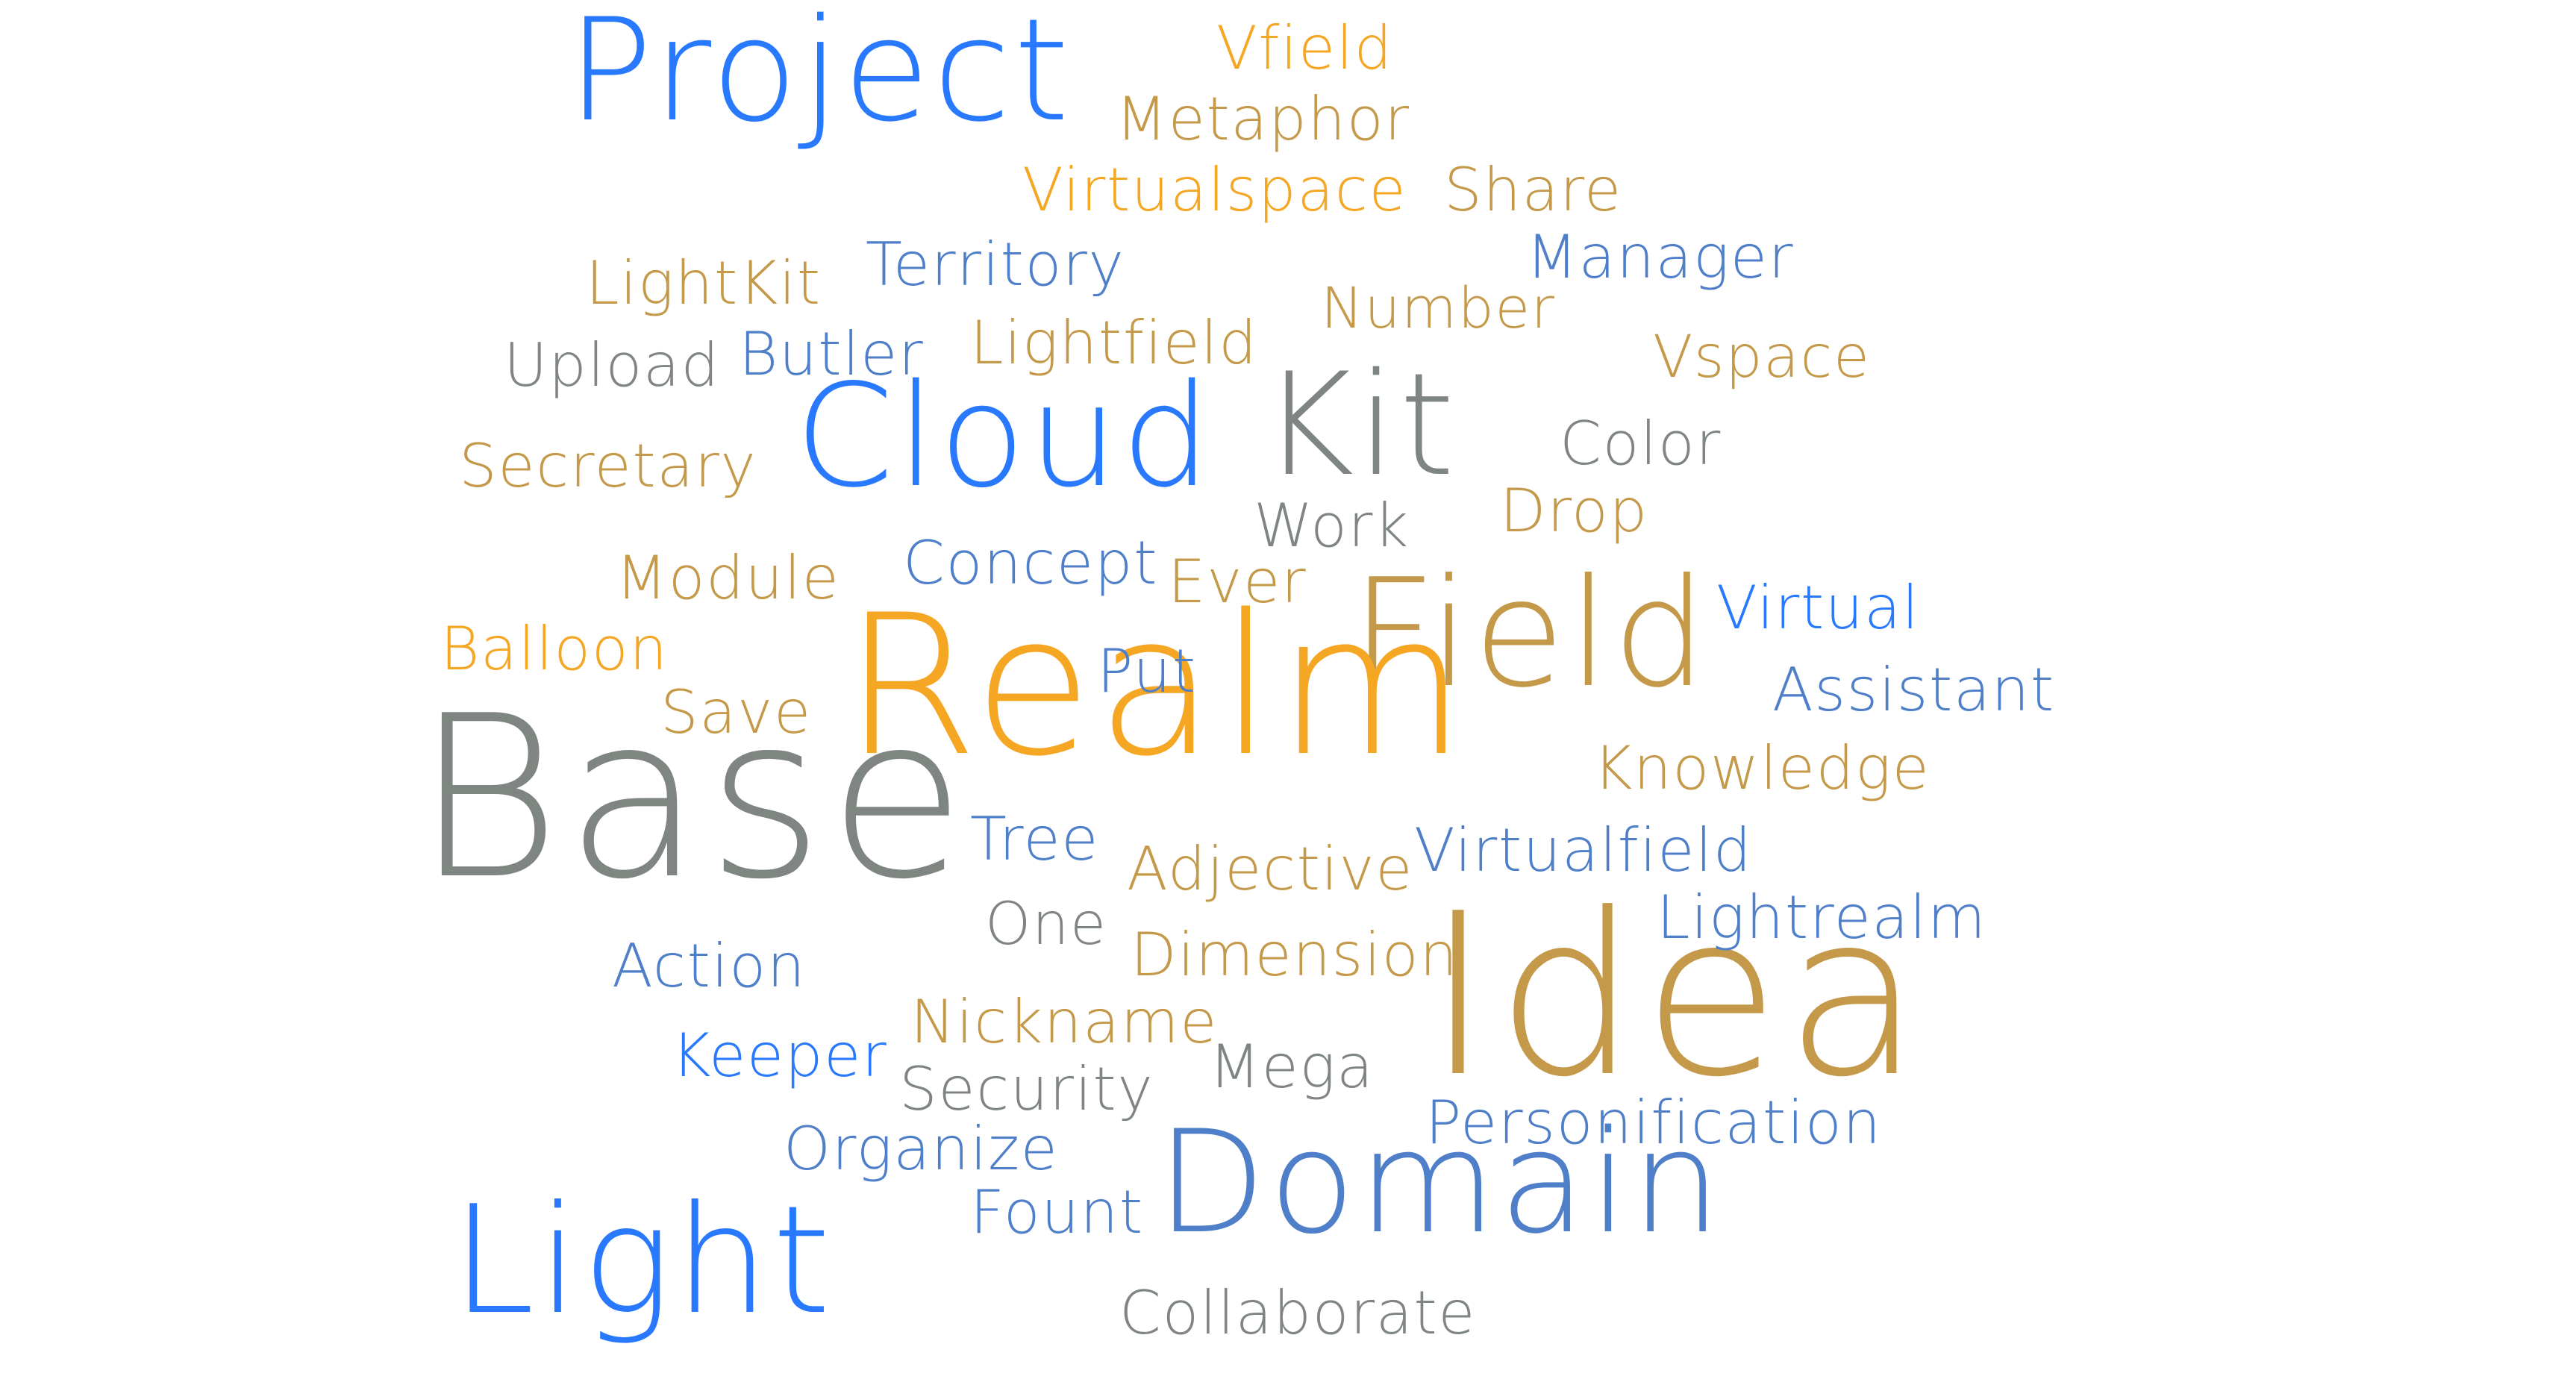 The height and width of the screenshot is (1385, 2576). I want to click on word-lightkit: LightKit, so click(704, 283).